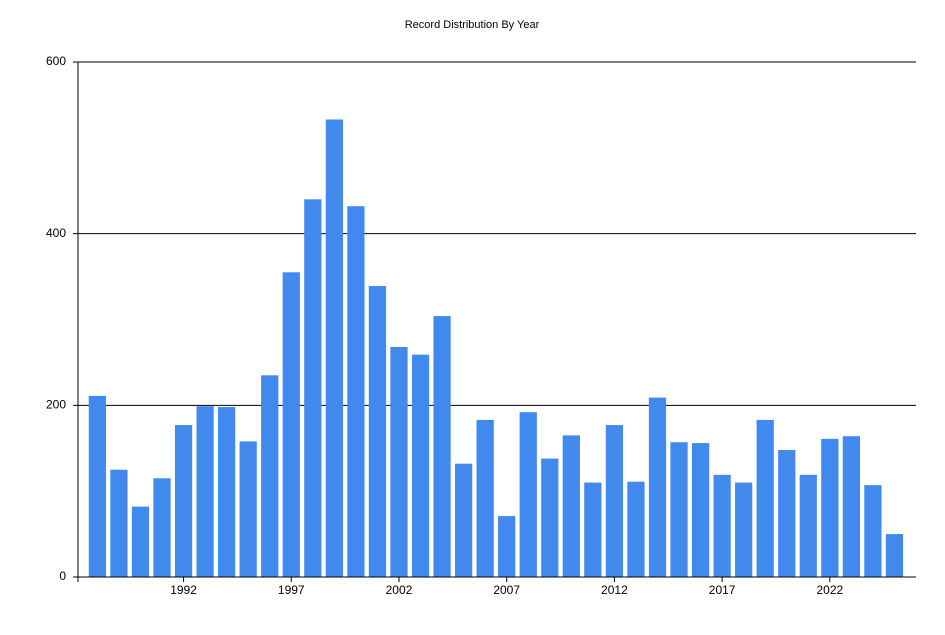 The height and width of the screenshot is (635, 945). What do you see at coordinates (291, 590) in the screenshot?
I see `x-tick-label: 1997` at bounding box center [291, 590].